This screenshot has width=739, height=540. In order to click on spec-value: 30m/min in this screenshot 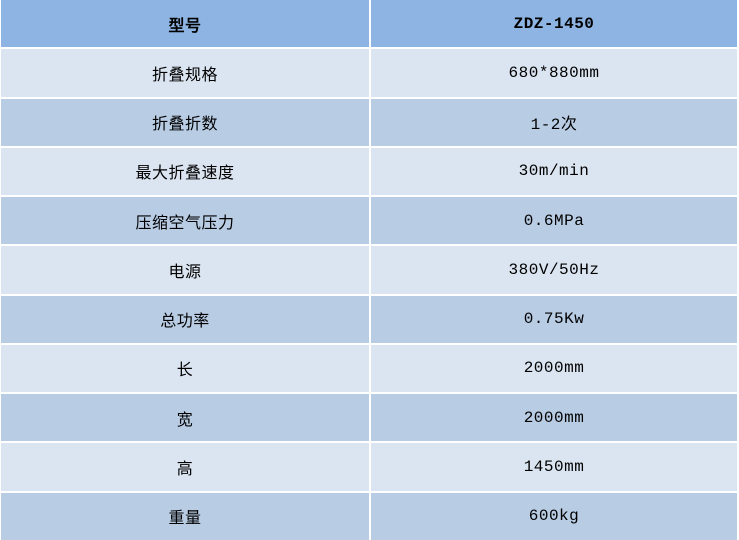, I will do `click(554, 171)`.